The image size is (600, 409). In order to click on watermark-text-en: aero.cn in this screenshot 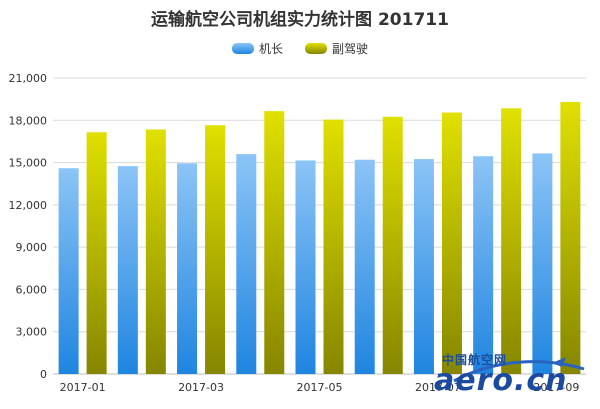, I will do `click(501, 380)`.